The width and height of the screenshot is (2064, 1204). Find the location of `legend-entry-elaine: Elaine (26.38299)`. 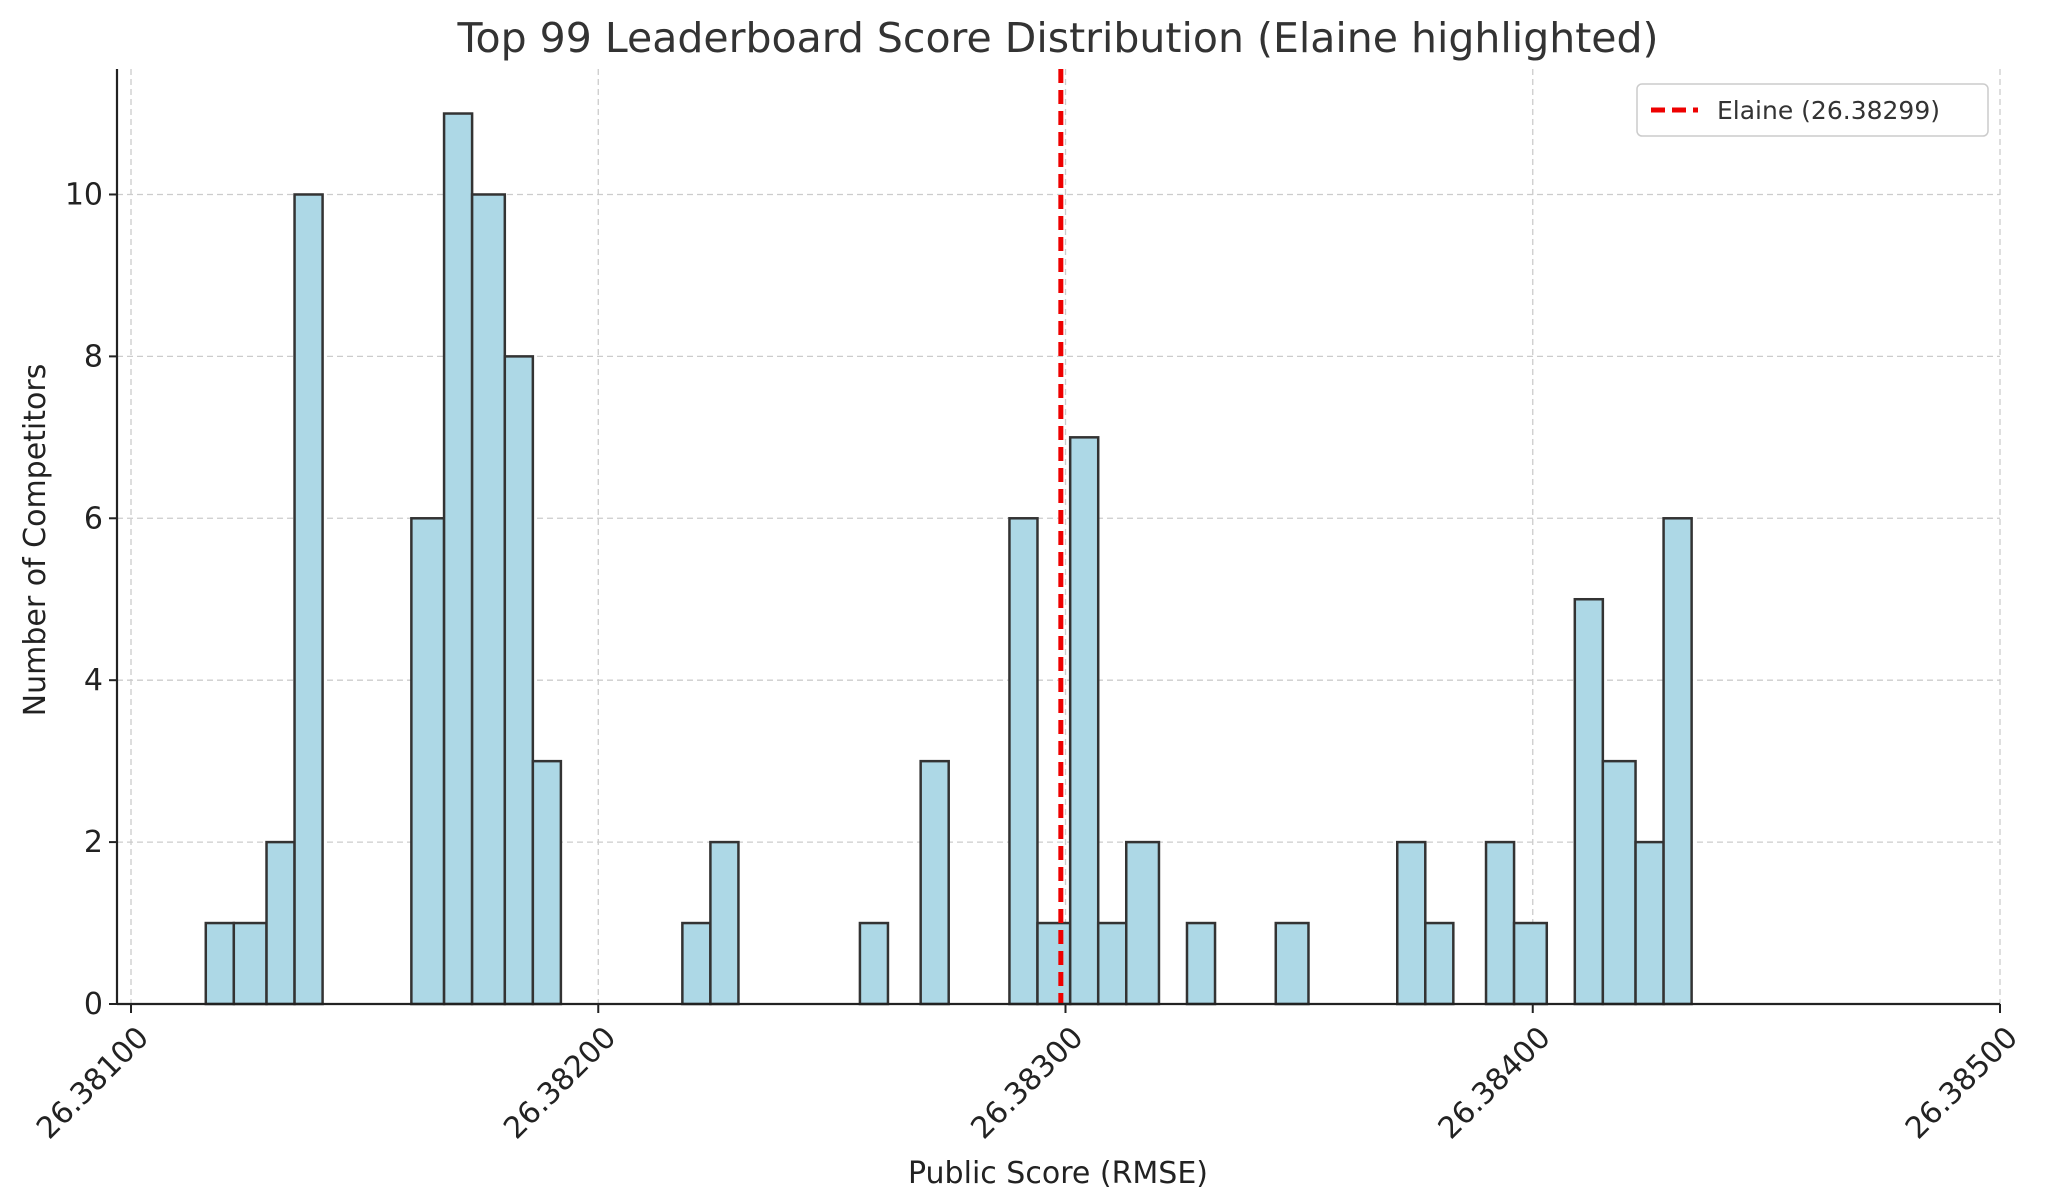

legend-entry-elaine: Elaine (26.38299) is located at coordinates (1828, 110).